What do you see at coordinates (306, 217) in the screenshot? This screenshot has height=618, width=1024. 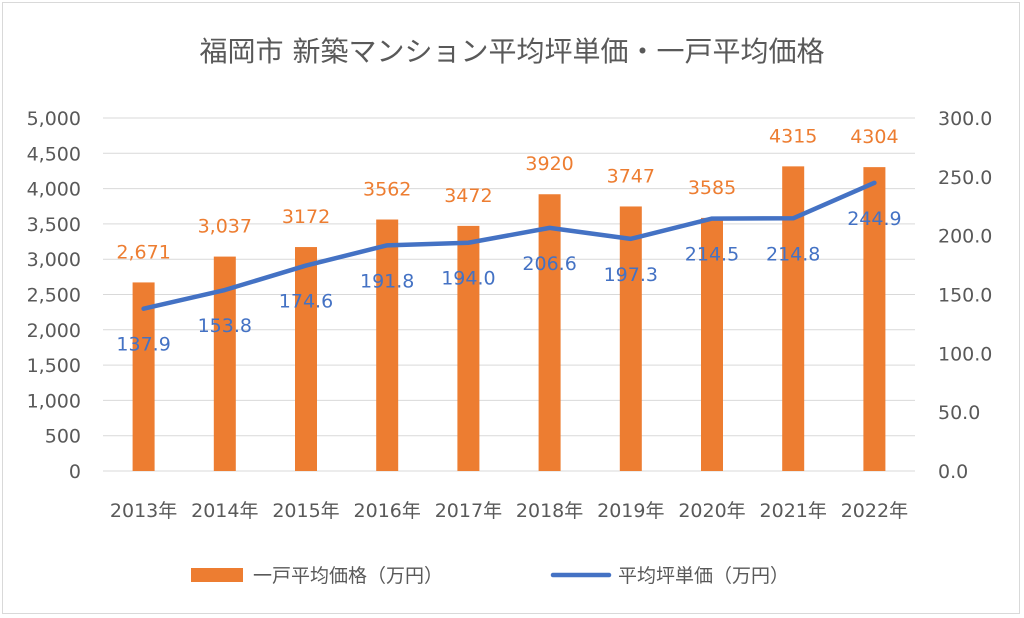 I see `bar-data-label: 3172` at bounding box center [306, 217].